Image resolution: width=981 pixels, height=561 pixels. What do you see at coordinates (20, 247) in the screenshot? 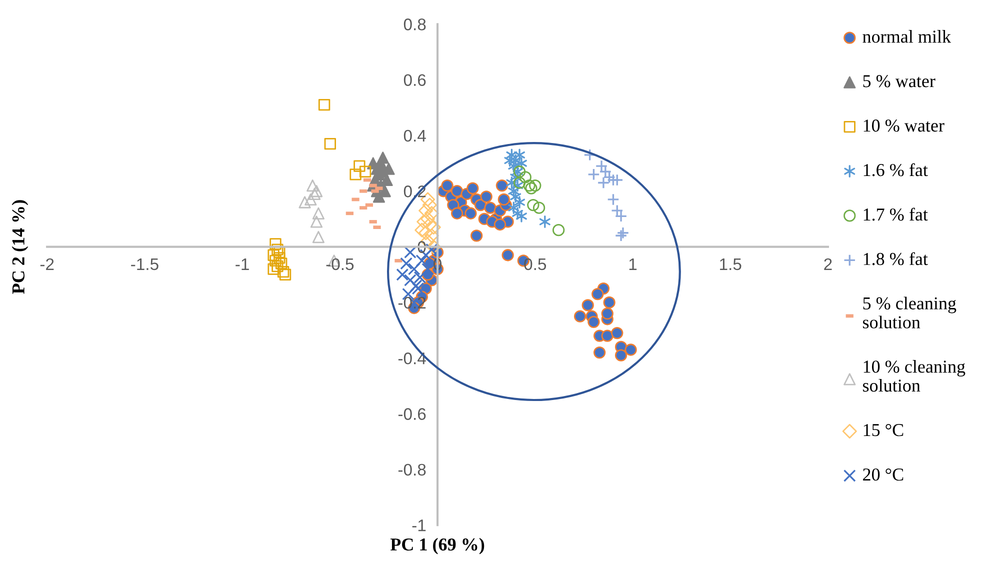
I see `y-axis-title: PC 2 (14 %)` at bounding box center [20, 247].